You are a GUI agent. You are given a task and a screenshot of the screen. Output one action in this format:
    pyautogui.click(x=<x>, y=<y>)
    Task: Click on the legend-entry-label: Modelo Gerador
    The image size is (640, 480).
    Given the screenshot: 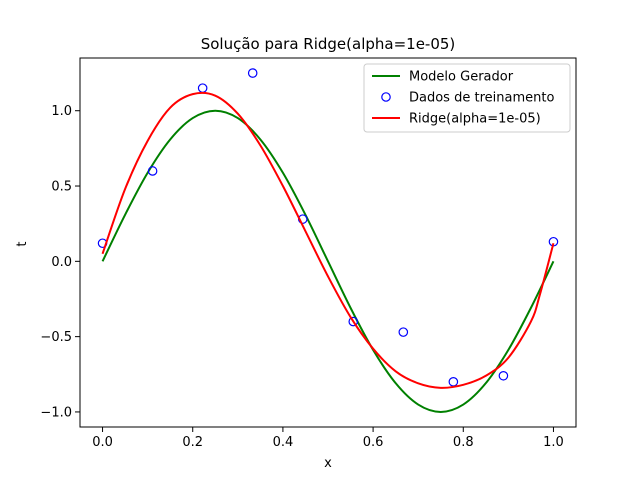 What is the action you would take?
    pyautogui.click(x=461, y=77)
    